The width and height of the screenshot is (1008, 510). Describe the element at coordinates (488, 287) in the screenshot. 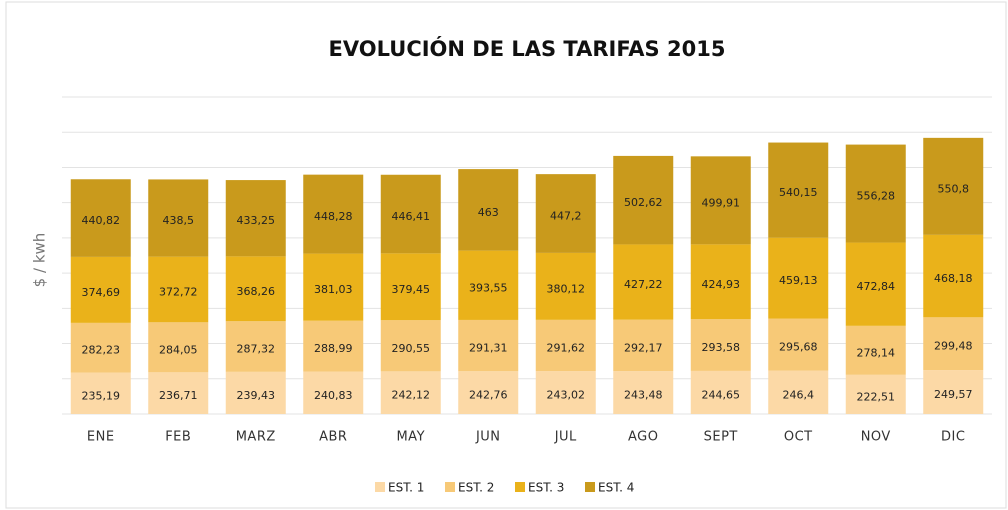

I see `data-label: 393,55` at that location.